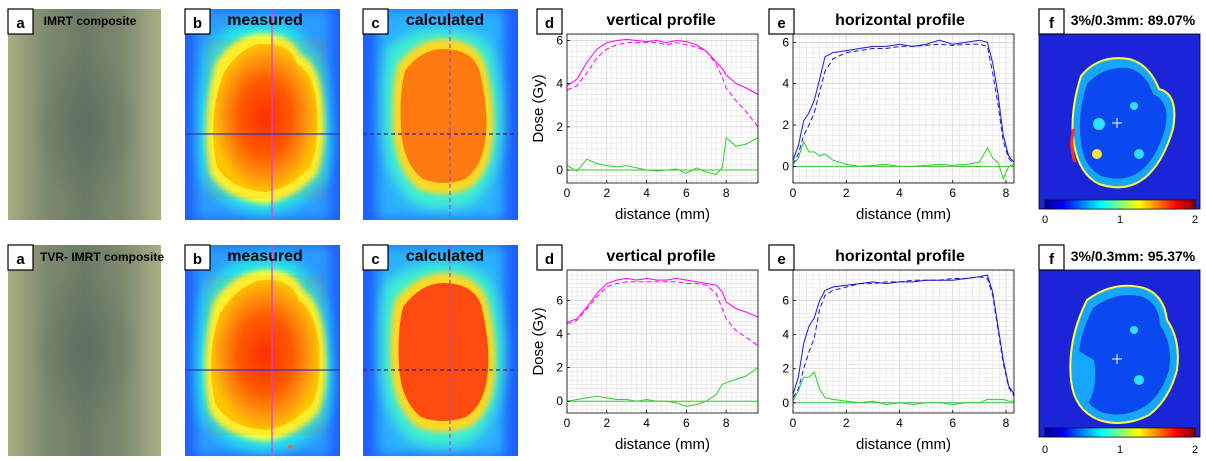 The width and height of the screenshot is (1206, 461). What do you see at coordinates (1119, 117) in the screenshot?
I see `panel-f-gamma-map: f 3%/0.3mm: 89.07% 0 1 2` at bounding box center [1119, 117].